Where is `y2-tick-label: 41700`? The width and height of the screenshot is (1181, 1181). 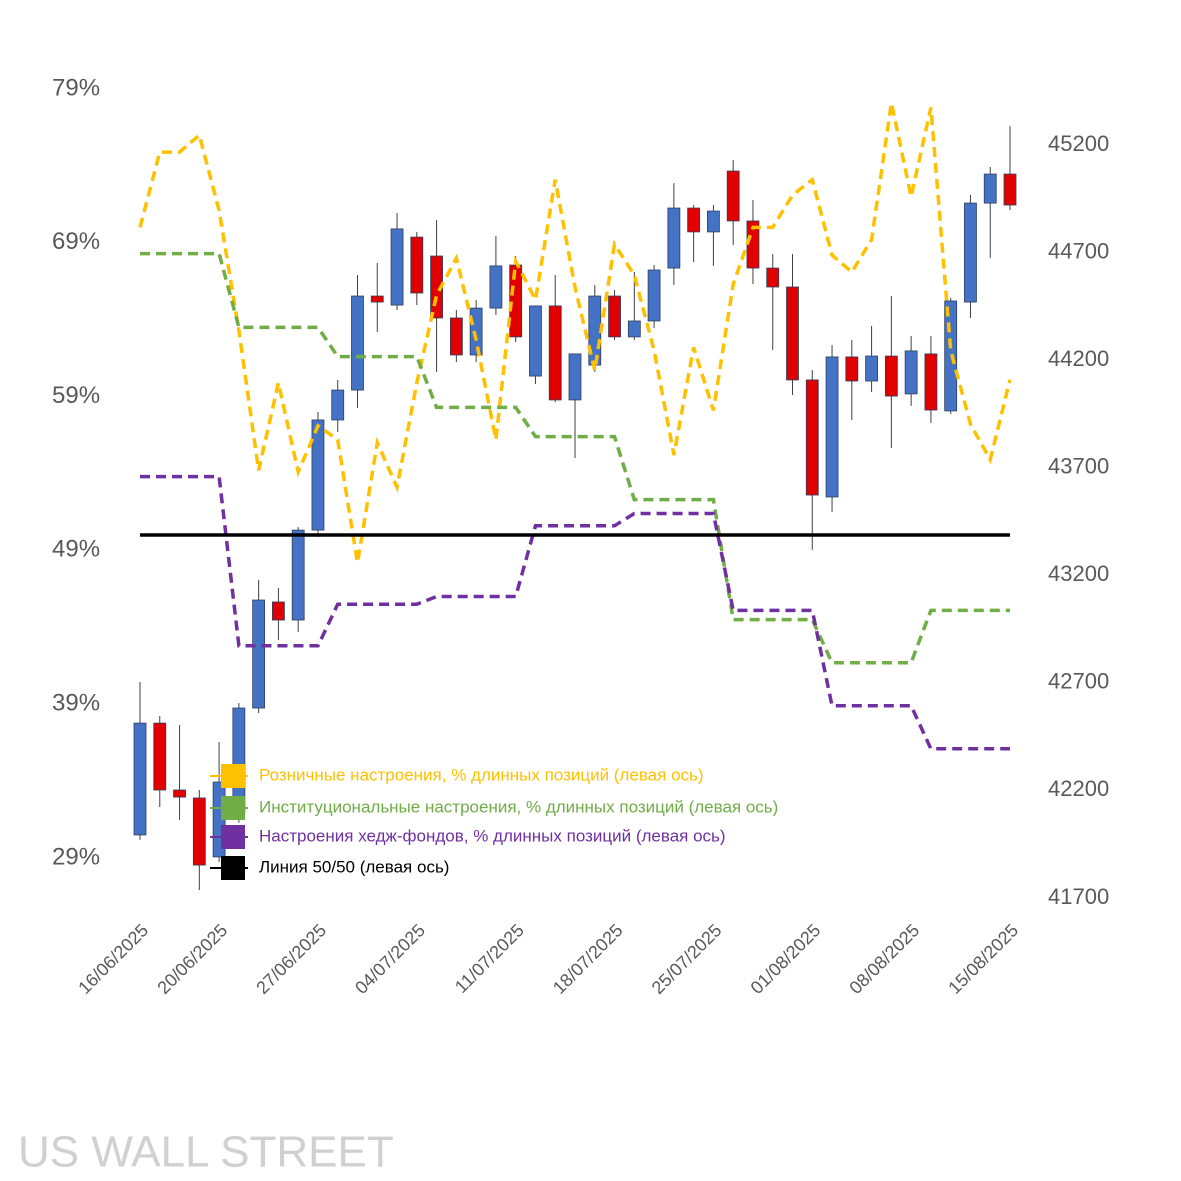 y2-tick-label: 41700 is located at coordinates (1078, 896).